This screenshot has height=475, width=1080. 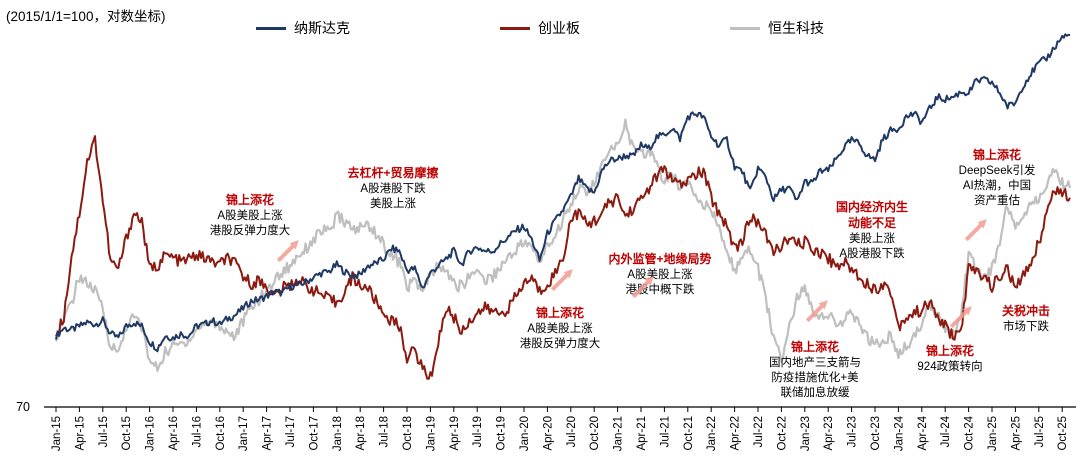 I want to click on annotation-body: A股港股下跌 美股上涨, so click(x=392, y=197).